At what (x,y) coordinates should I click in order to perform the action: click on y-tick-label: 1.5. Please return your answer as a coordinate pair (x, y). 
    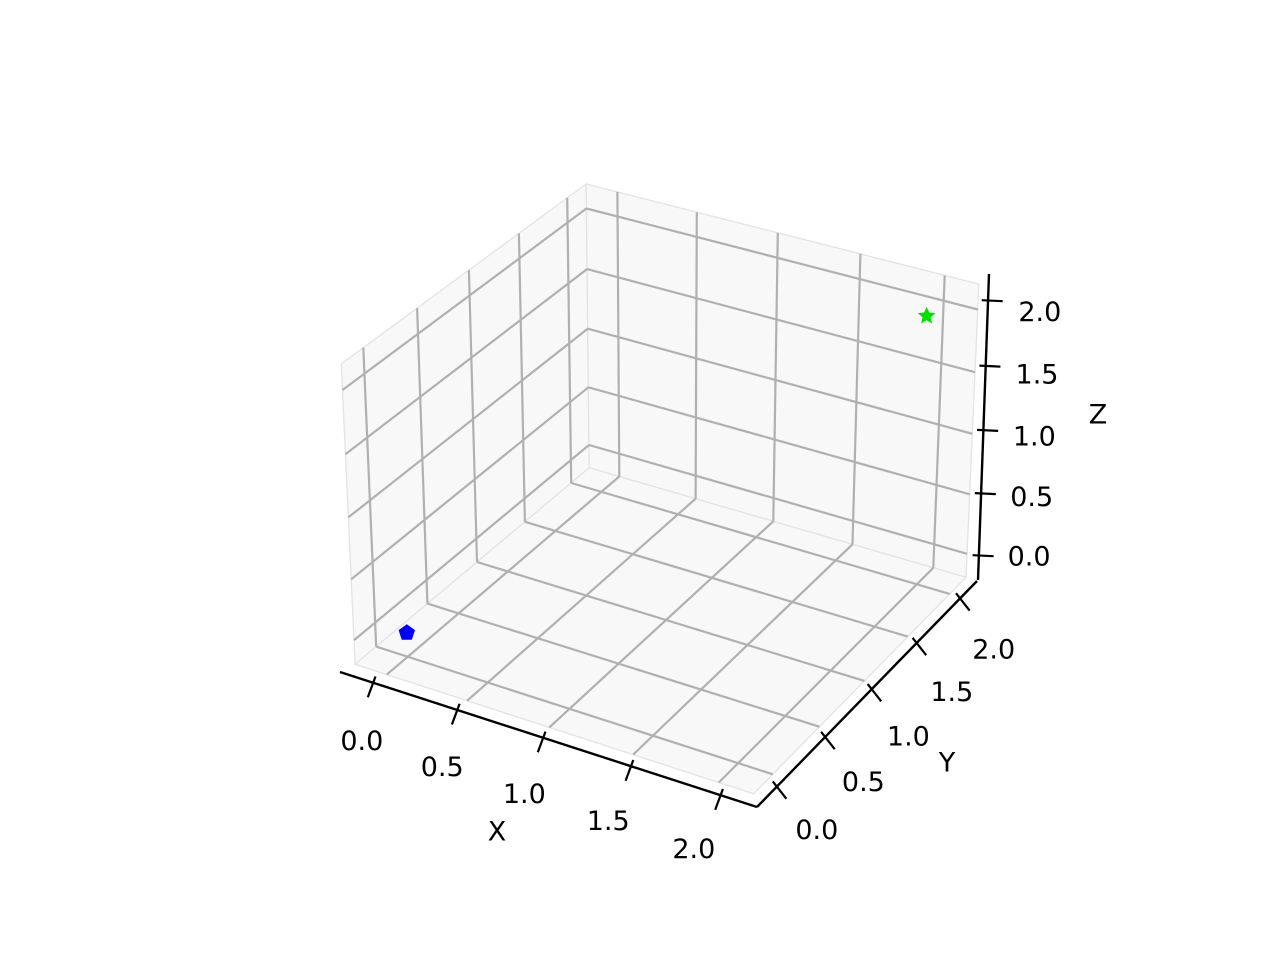
    Looking at the image, I should click on (951, 692).